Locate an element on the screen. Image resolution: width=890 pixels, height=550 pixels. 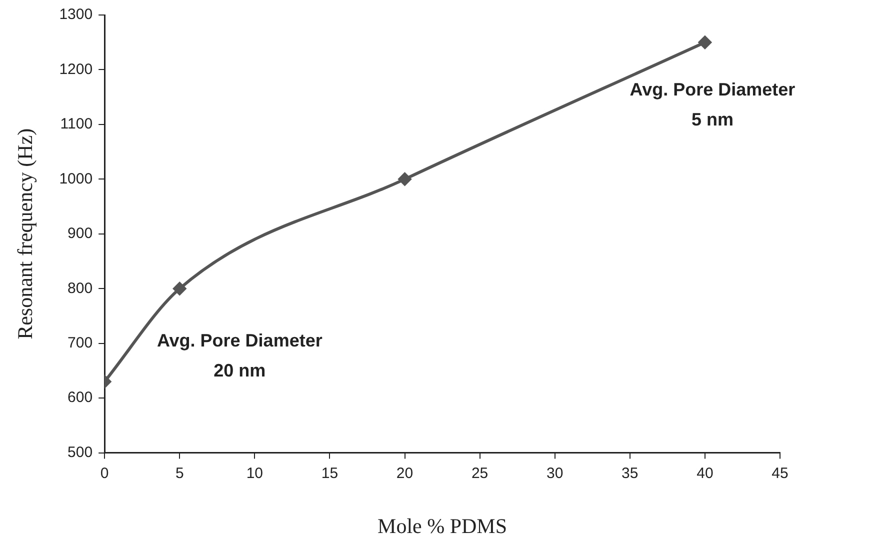
x-tick-label: 0 is located at coordinates (104, 473).